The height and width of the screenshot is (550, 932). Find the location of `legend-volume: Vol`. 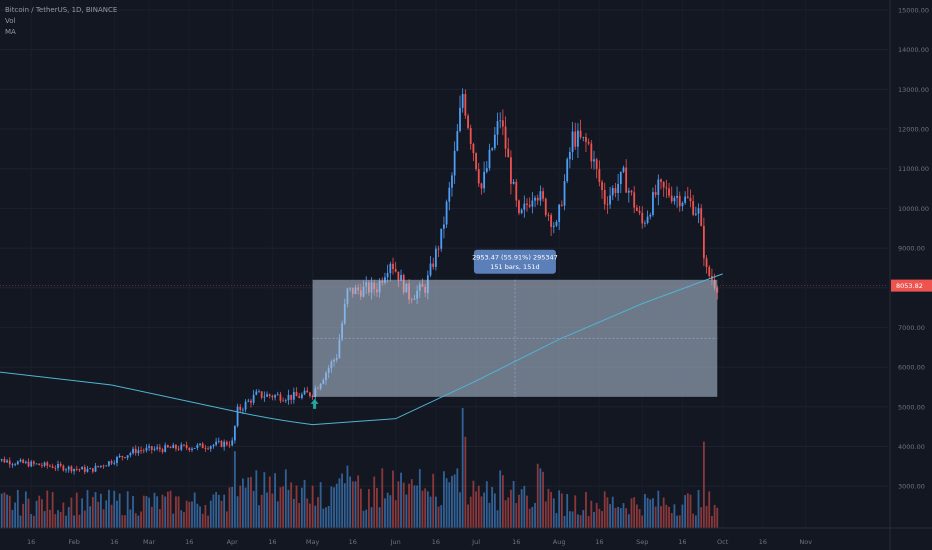

legend-volume: Vol is located at coordinates (10, 21).